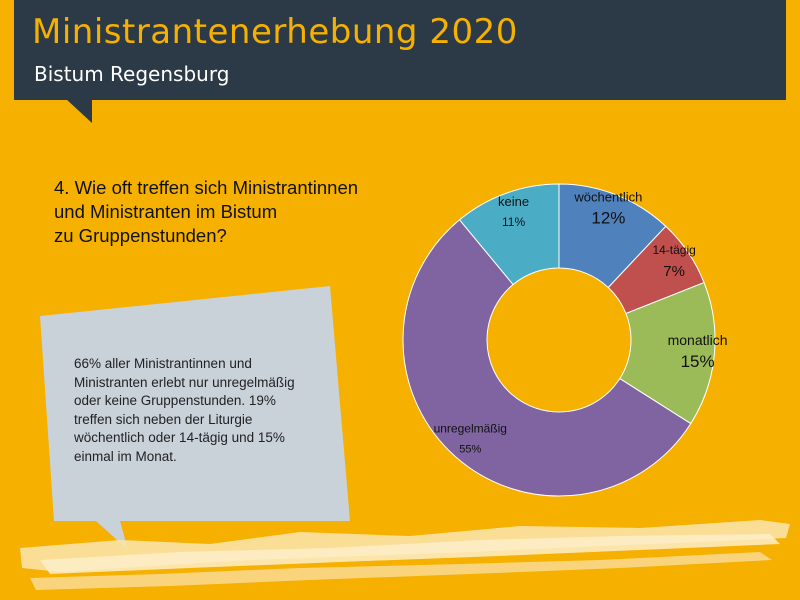 The image size is (800, 600). I want to click on bubble-line: 66% aller Ministrantinnen und, so click(163, 363).